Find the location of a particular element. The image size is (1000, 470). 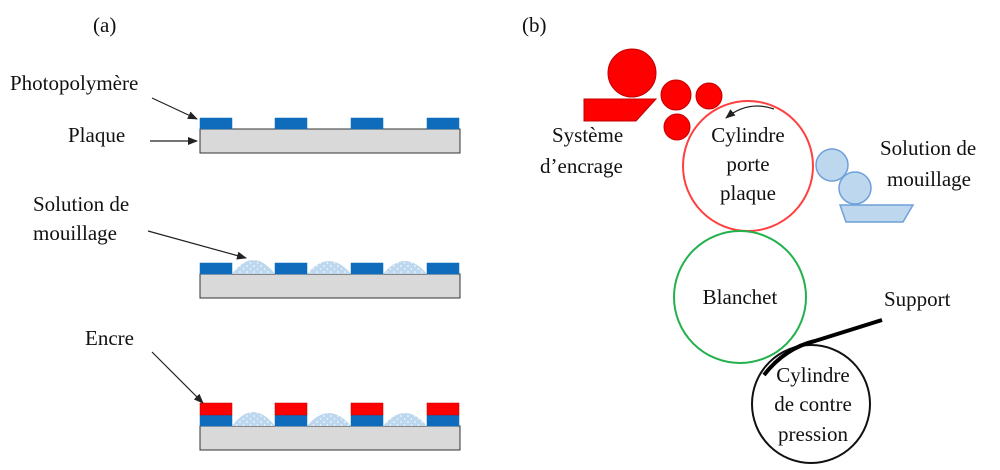

fountain-solution-arrow is located at coordinates (197, 245).